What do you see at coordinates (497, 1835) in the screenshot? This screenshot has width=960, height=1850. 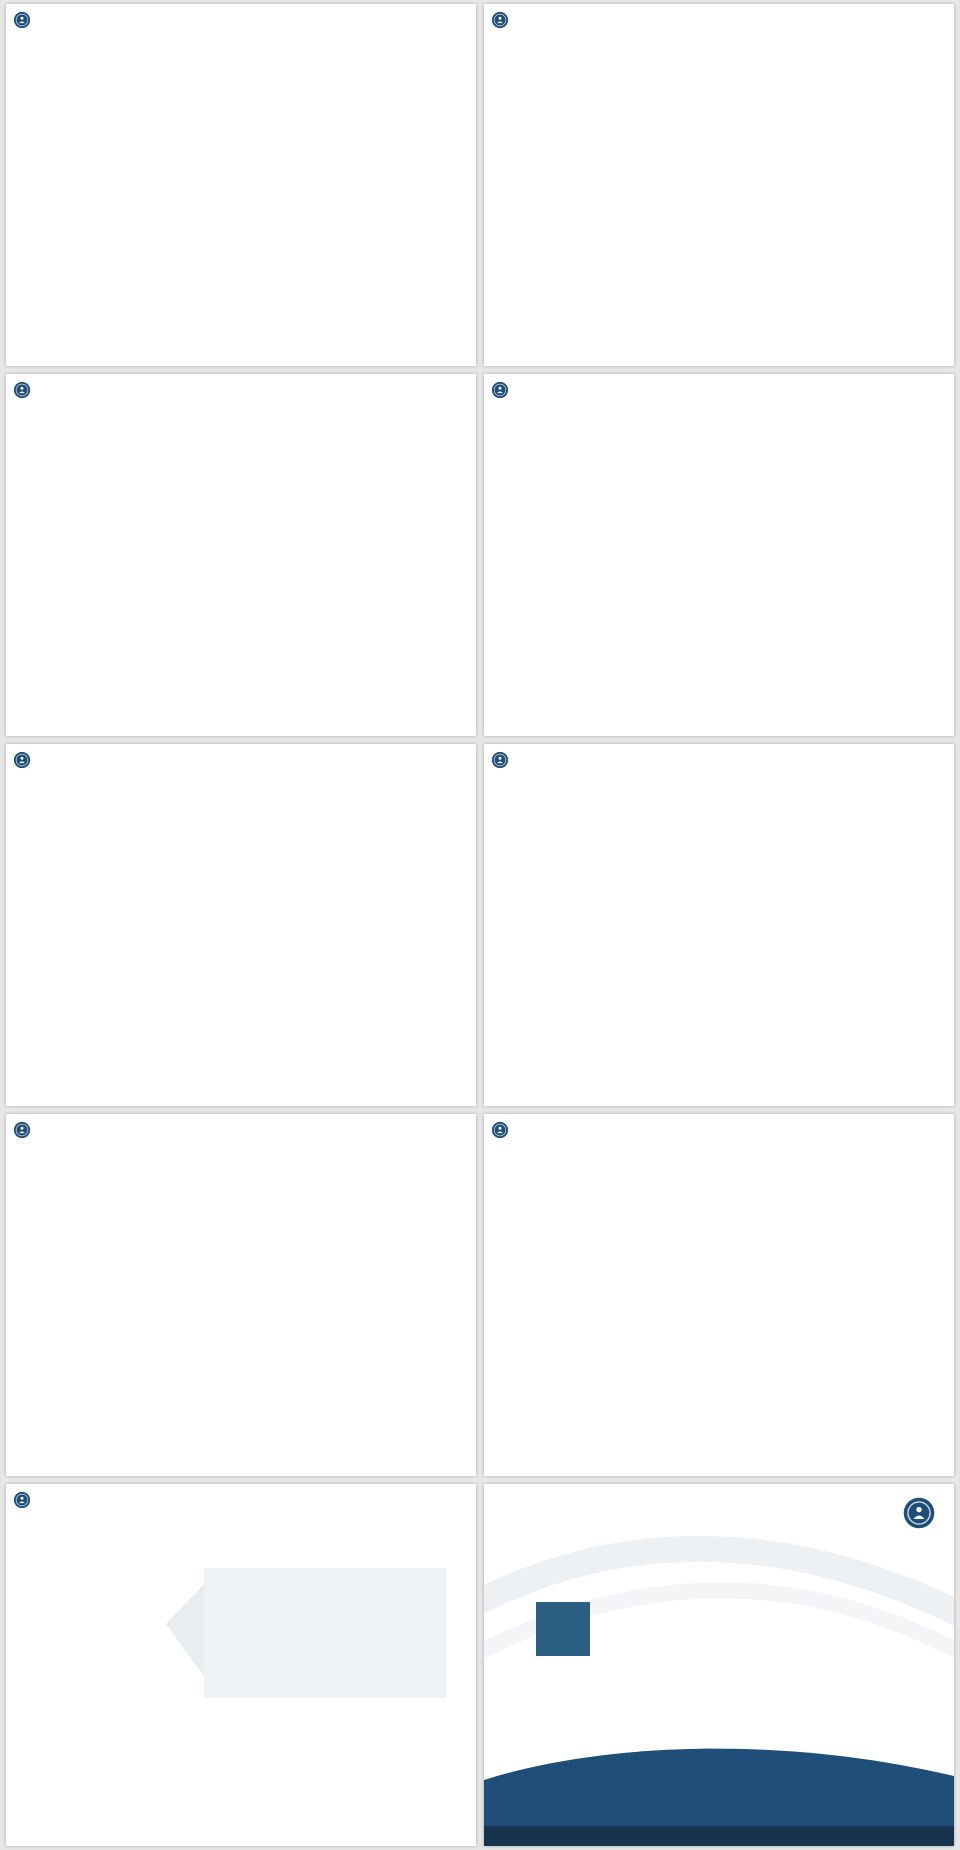 I see `footer-left` at bounding box center [497, 1835].